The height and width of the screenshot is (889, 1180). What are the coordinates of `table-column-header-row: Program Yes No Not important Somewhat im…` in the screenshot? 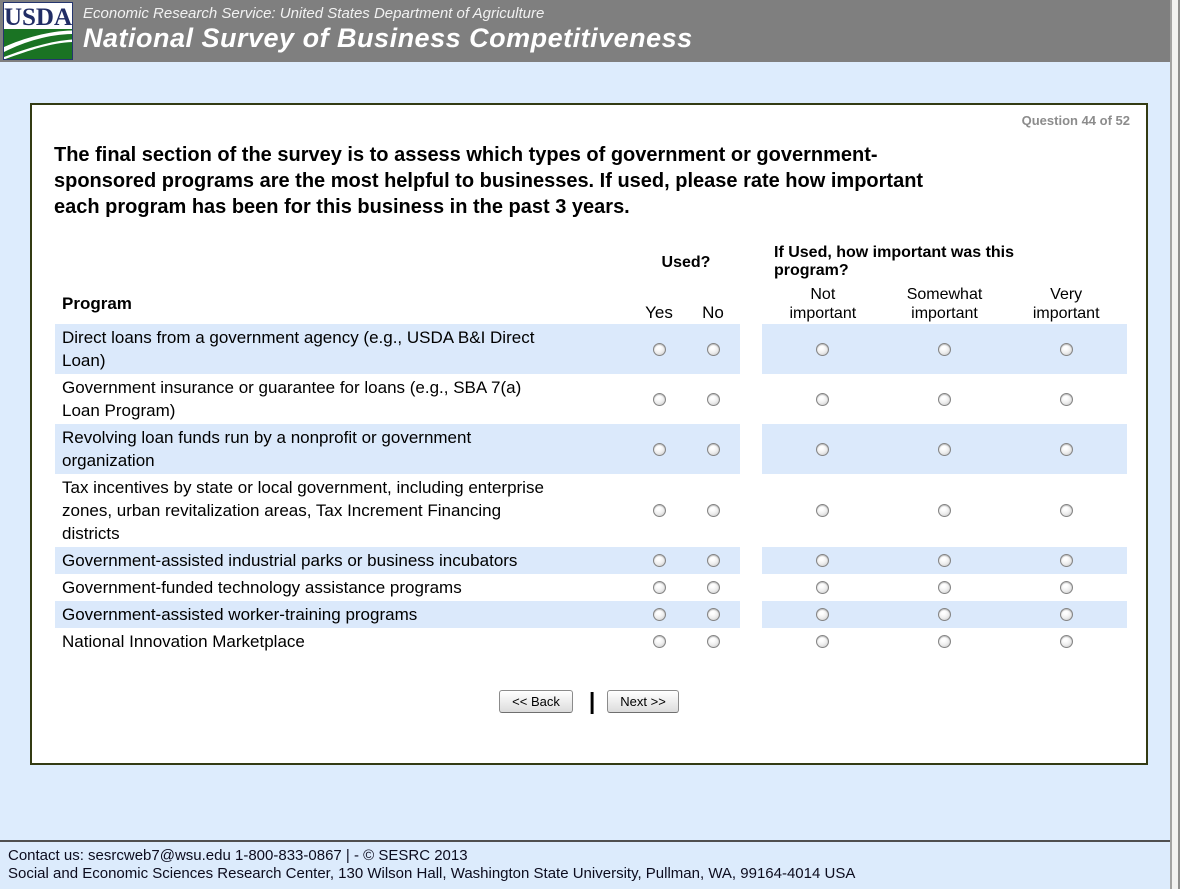 It's located at (600, 302).